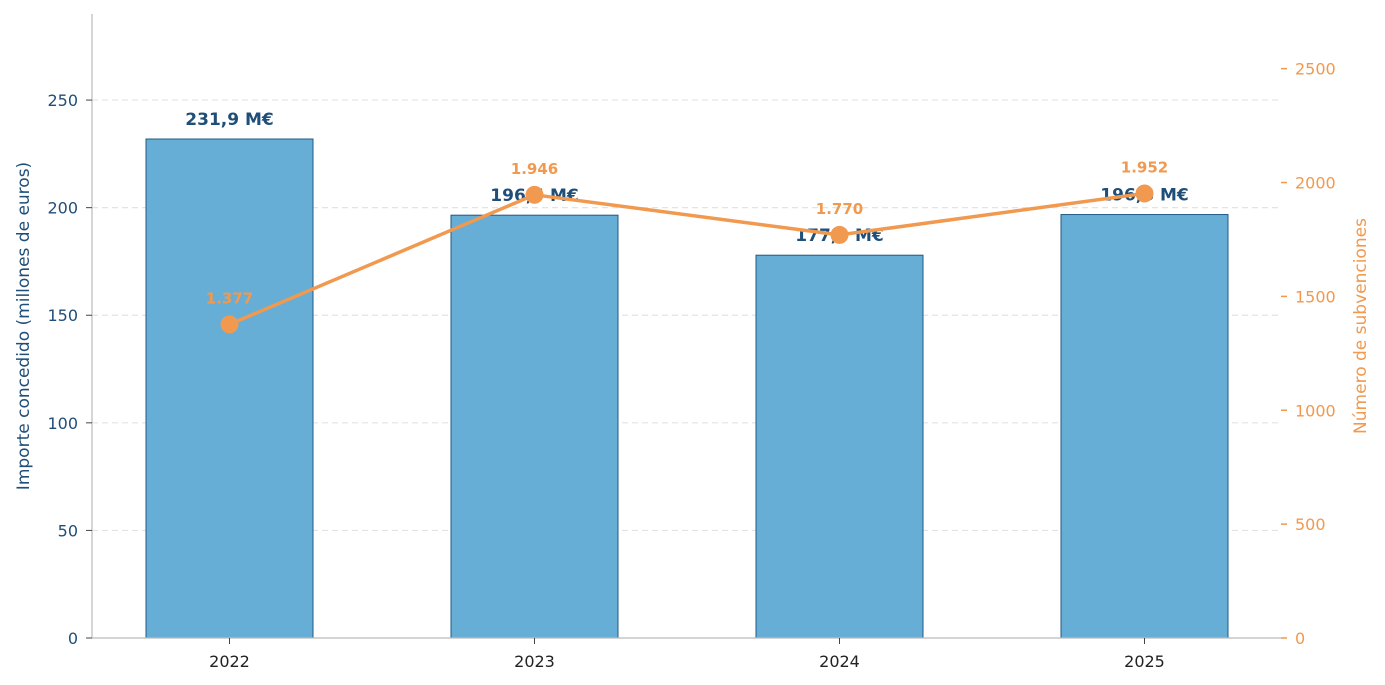 The image size is (1385, 685). Describe the element at coordinates (229, 120) in the screenshot. I see `bar-value-label: 231,9 M€` at that location.